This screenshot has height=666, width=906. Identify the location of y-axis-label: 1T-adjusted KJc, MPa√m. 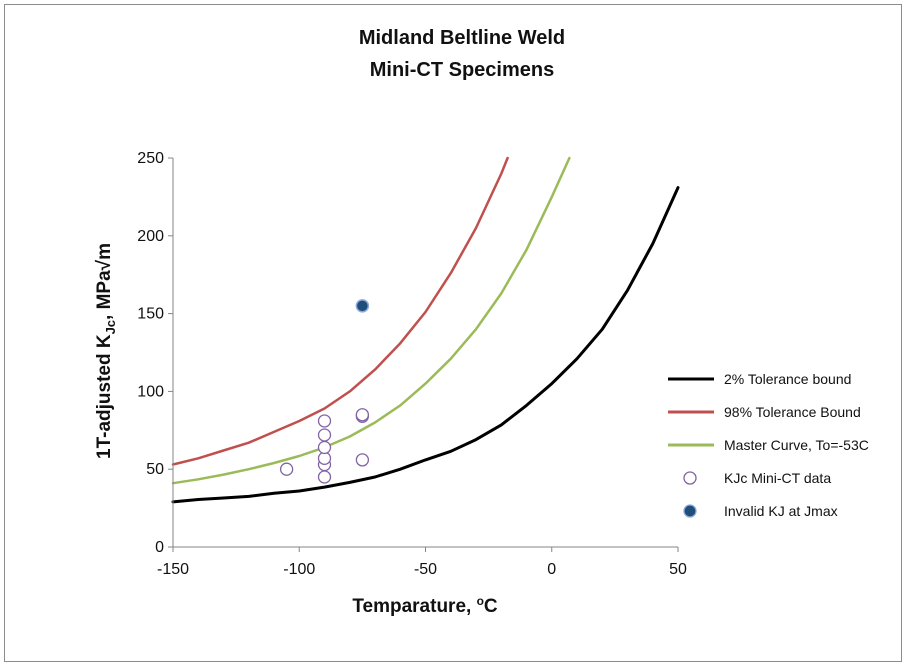
(106, 351).